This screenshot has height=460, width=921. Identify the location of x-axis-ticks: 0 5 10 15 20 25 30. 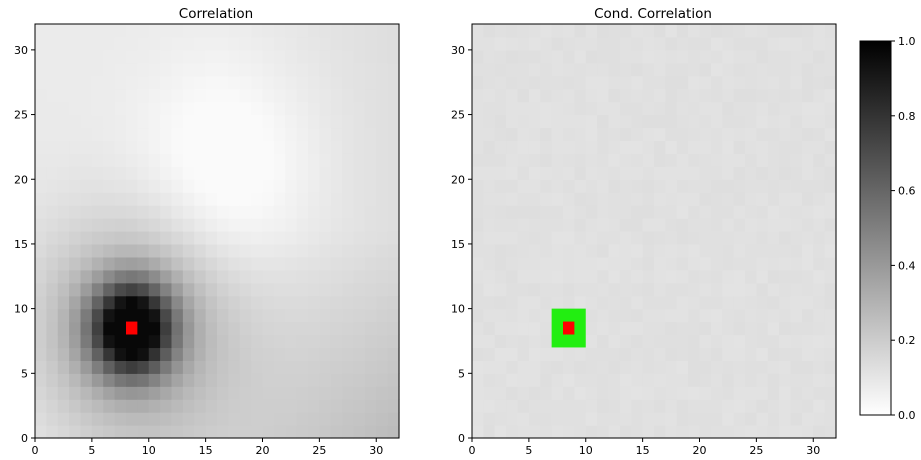
(644, 447).